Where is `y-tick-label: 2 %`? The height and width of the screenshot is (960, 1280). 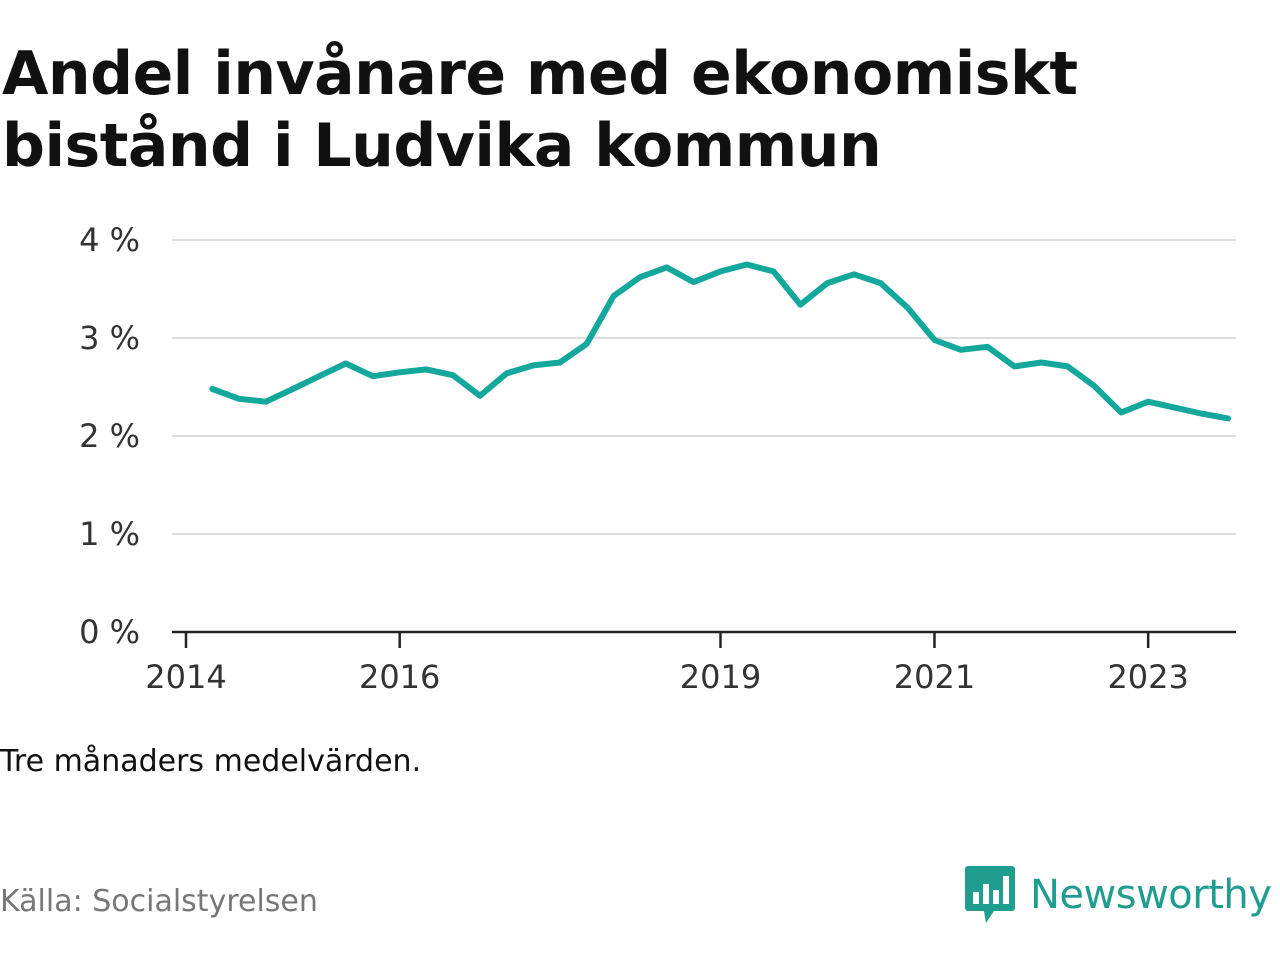 y-tick-label: 2 % is located at coordinates (109, 436).